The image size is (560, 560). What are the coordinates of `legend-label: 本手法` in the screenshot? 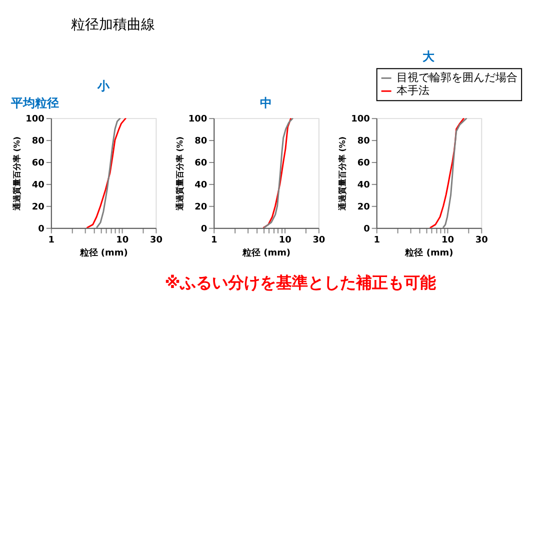 It's located at (413, 91).